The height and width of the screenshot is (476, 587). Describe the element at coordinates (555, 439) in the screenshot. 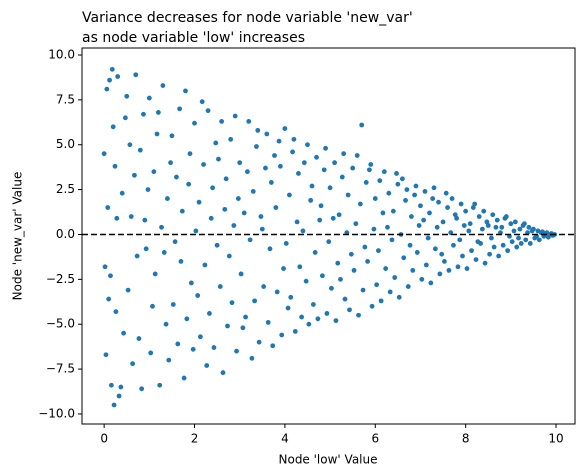

I see `x-tick-label: 10` at that location.